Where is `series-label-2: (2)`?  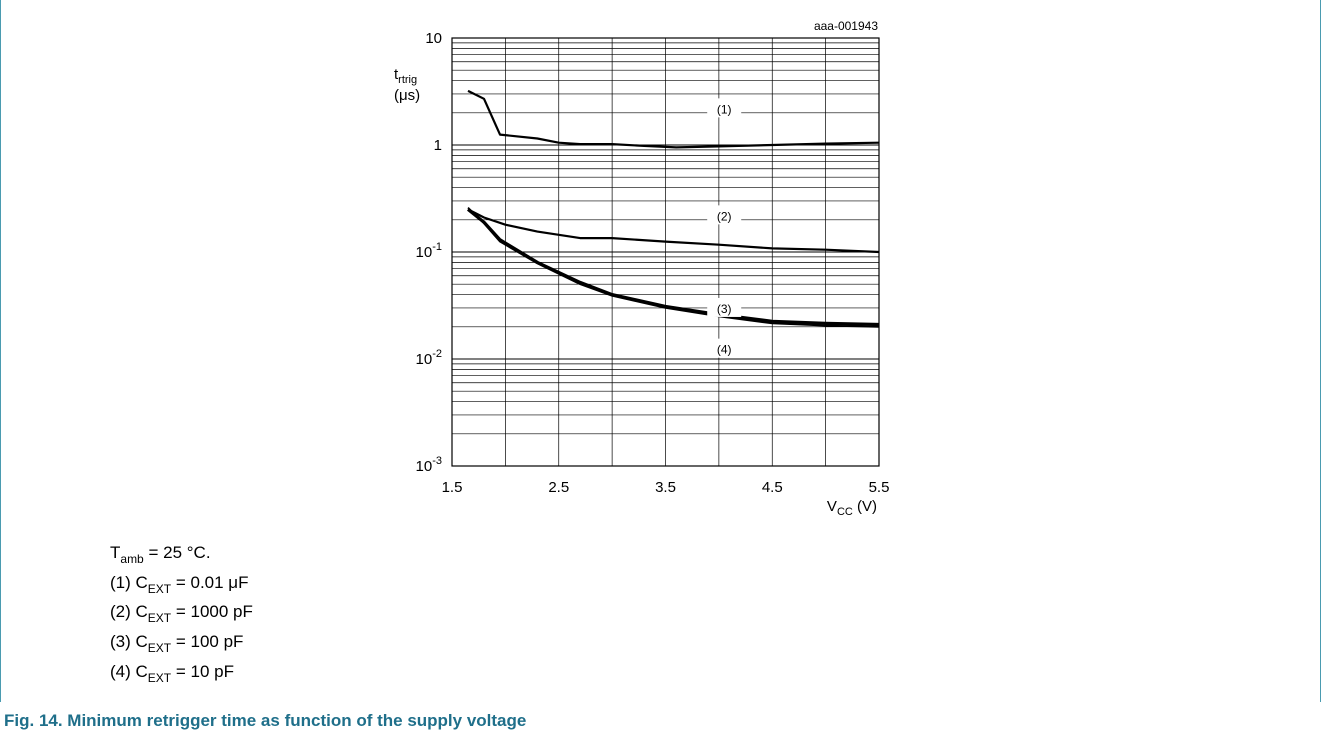
series-label-2: (2) is located at coordinates (724, 216).